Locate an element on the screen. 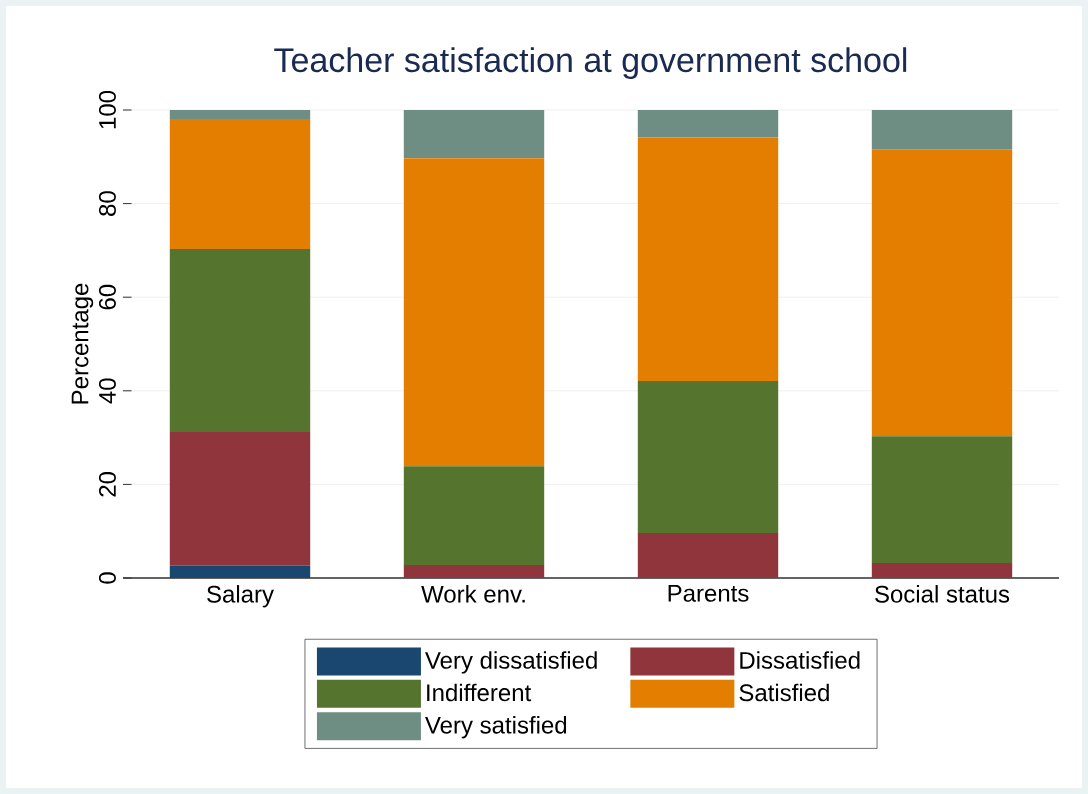 This screenshot has height=794, width=1088. y-tick-label: 100 is located at coordinates (107, 109).